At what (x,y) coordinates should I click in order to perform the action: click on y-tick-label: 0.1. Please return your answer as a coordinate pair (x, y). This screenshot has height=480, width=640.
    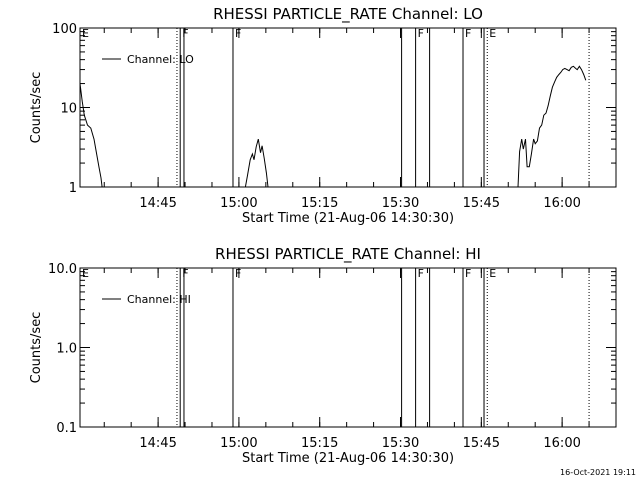
    Looking at the image, I should click on (66, 428).